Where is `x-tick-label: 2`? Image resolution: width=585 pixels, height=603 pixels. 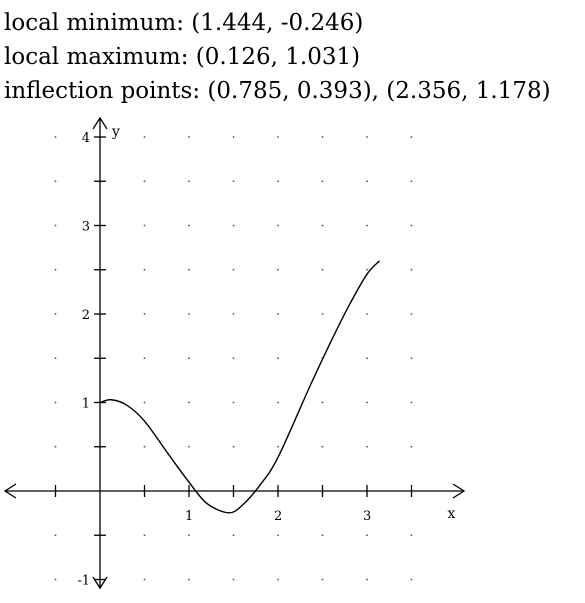
x-tick-label: 2 is located at coordinates (278, 516).